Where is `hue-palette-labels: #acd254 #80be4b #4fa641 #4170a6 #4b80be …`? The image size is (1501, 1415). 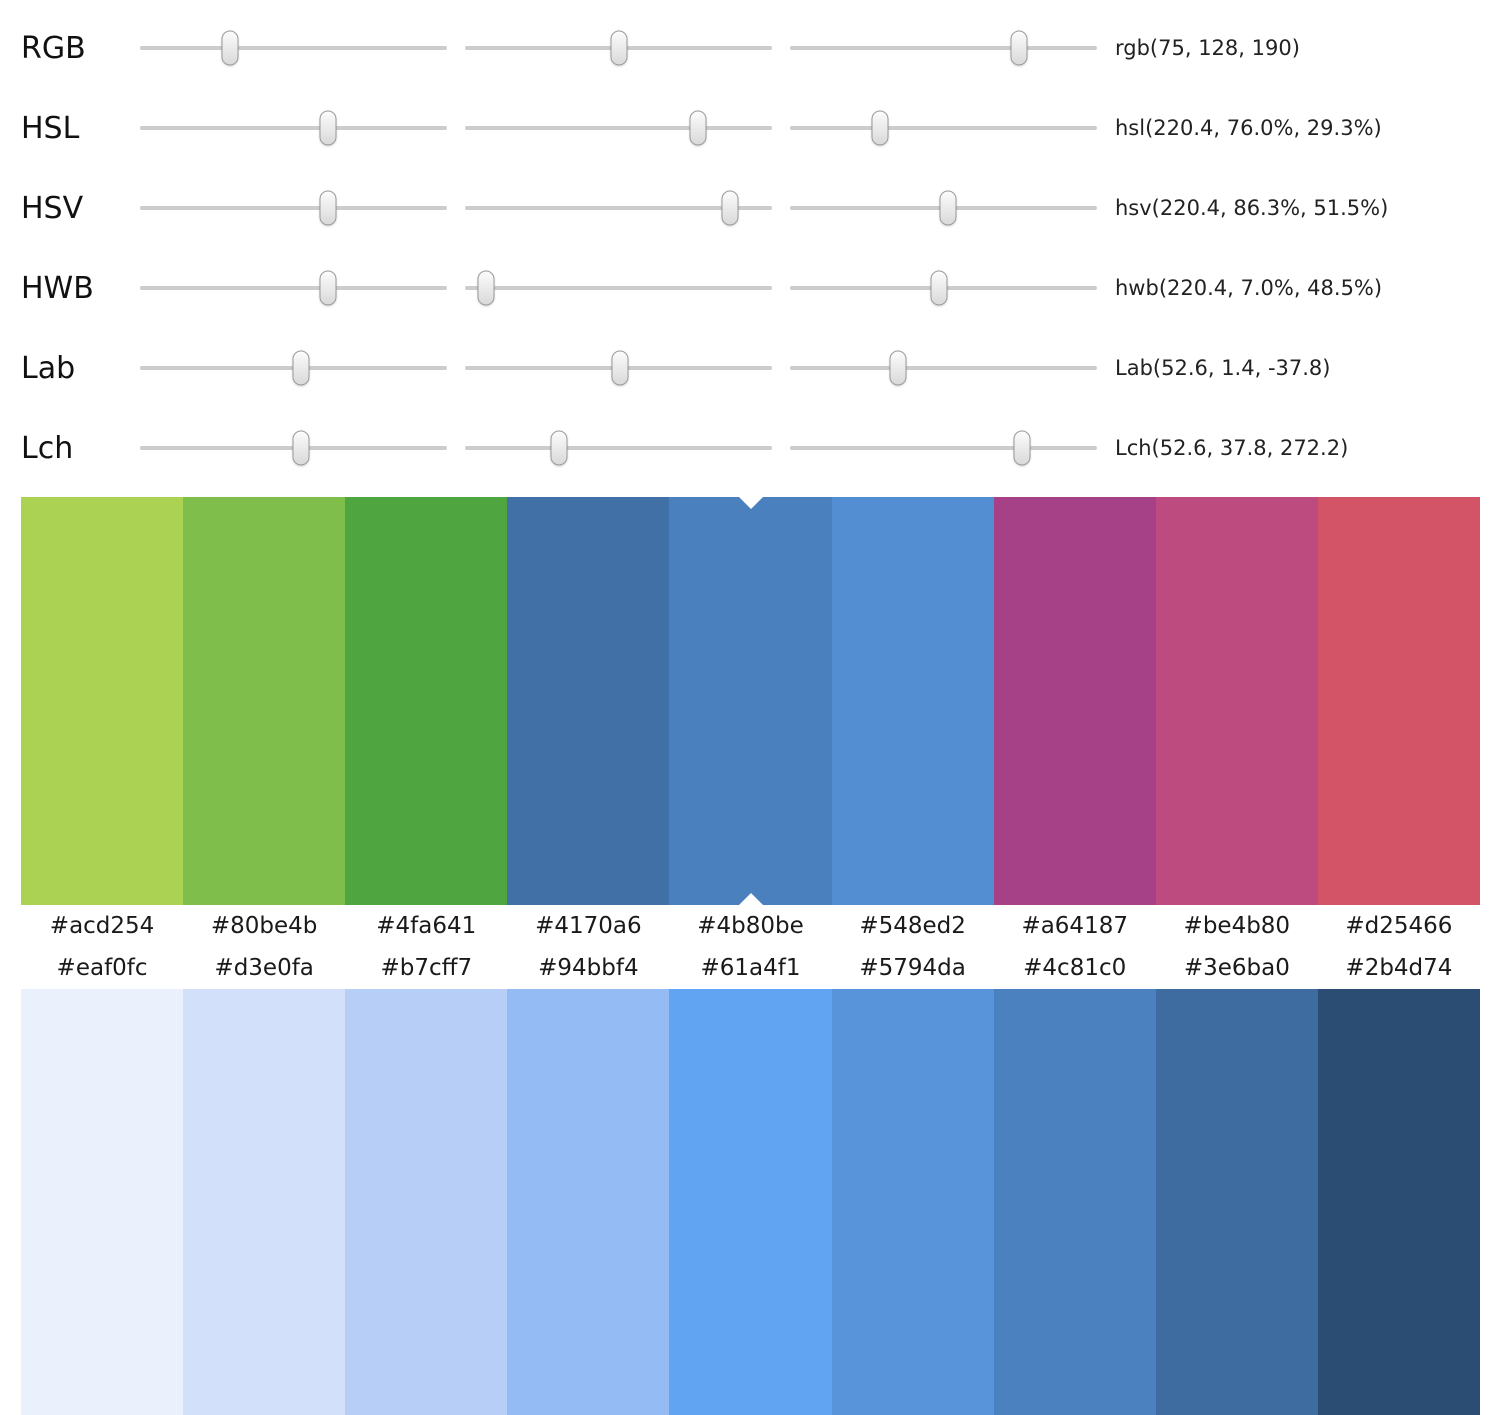
hue-palette-labels: #acd254 #80be4b #4fa641 #4170a6 #4b80be … is located at coordinates (750, 926).